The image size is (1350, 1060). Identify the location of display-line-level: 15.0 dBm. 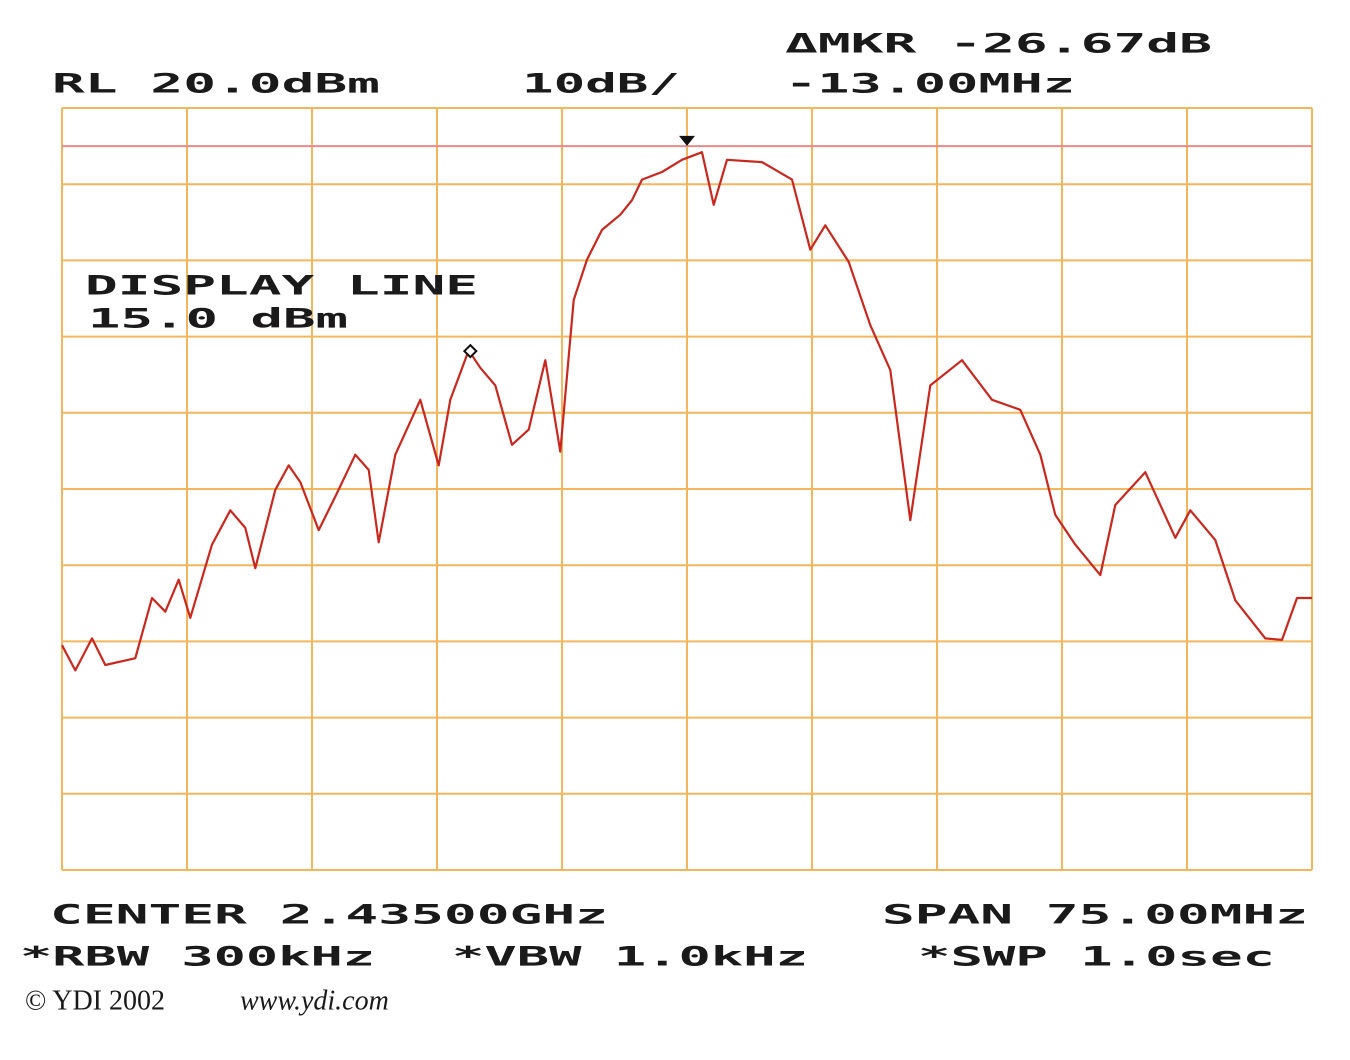
(218, 319).